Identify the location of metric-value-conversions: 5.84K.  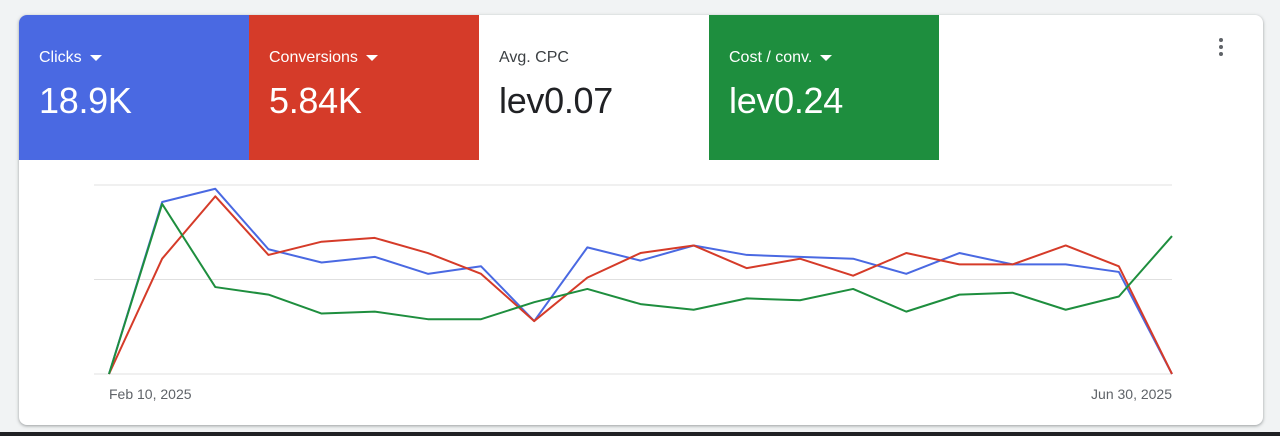
(315, 100).